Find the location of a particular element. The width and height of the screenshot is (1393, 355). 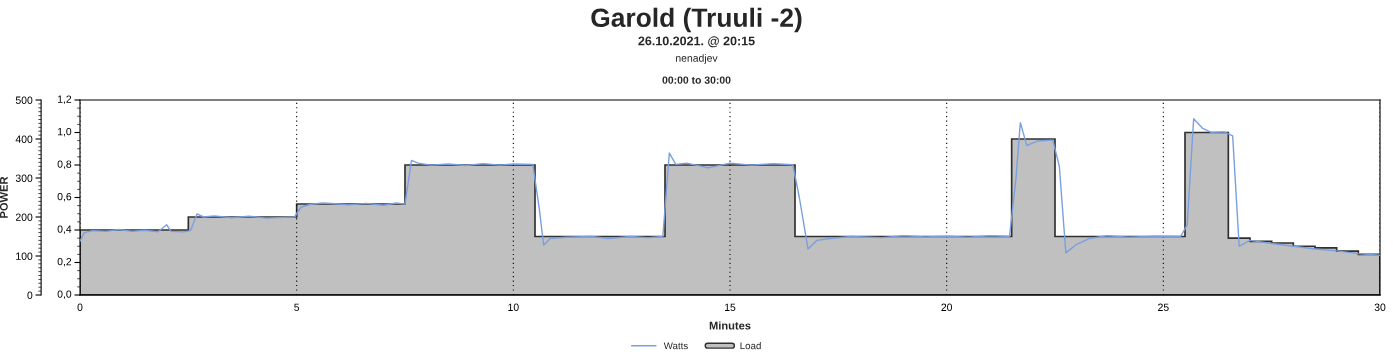

y-tick-label: 100 is located at coordinates (24, 256).